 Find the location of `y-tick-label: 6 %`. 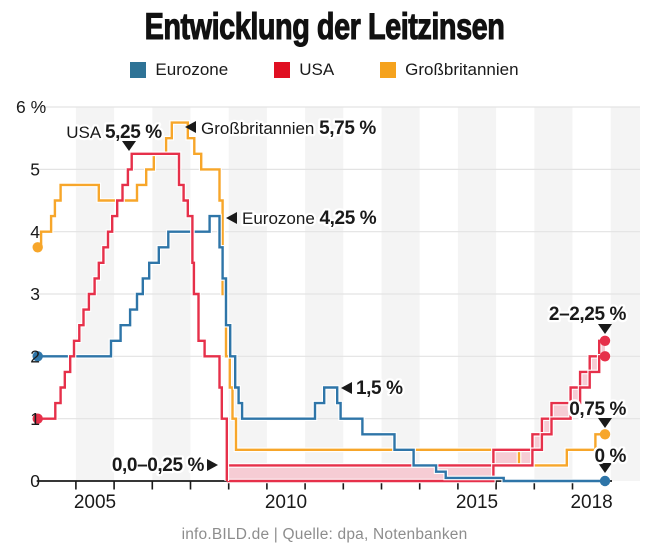

y-tick-label: 6 % is located at coordinates (31, 107).